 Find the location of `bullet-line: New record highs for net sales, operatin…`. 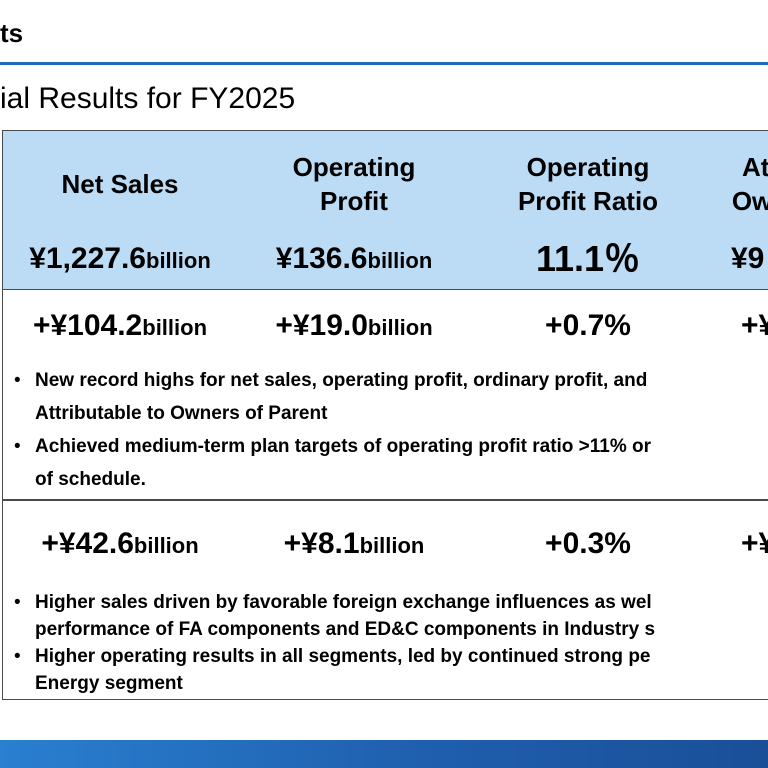

bullet-line: New record highs for net sales, operatin… is located at coordinates (341, 380).